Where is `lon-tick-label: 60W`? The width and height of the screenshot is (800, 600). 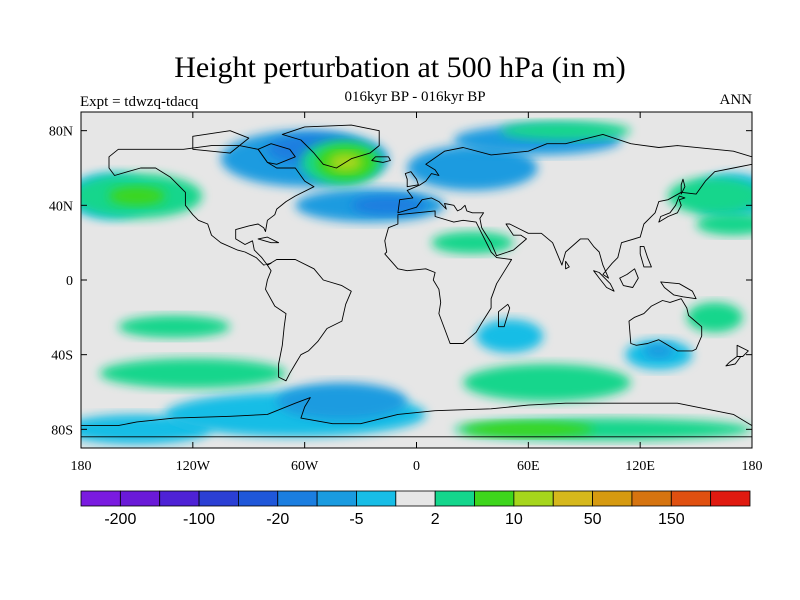 lon-tick-label: 60W is located at coordinates (305, 466).